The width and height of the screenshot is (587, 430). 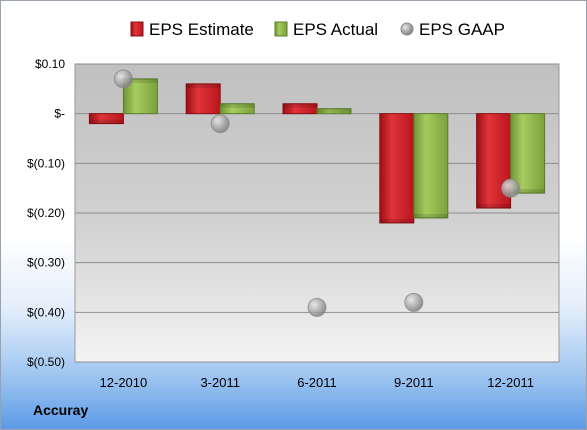 I want to click on x-tick-label: 9-2011, so click(x=414, y=382).